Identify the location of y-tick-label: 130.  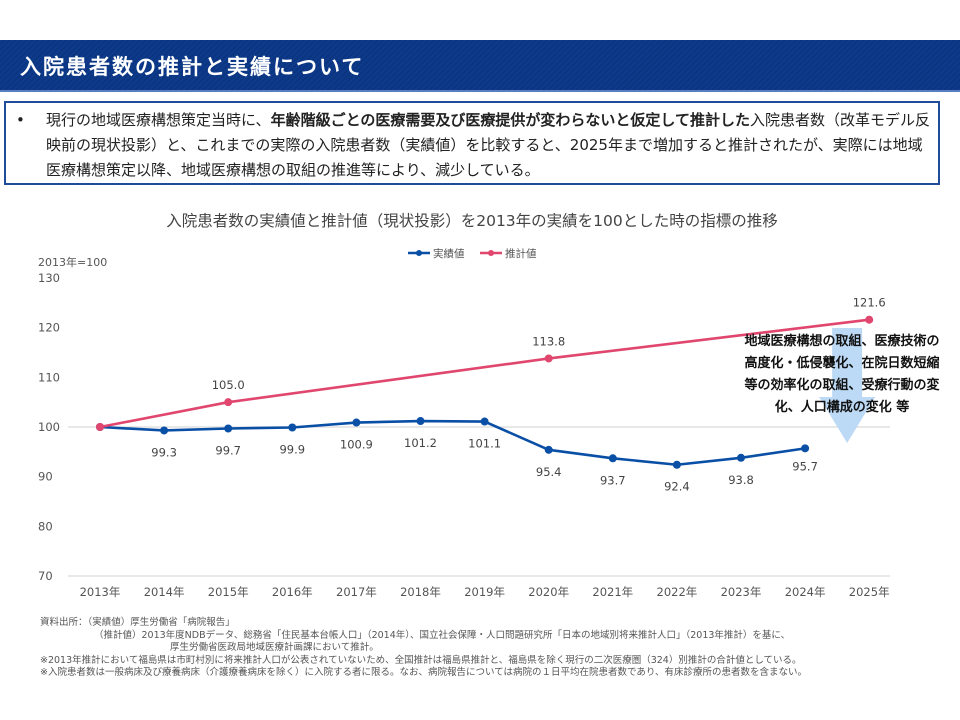
(49, 278).